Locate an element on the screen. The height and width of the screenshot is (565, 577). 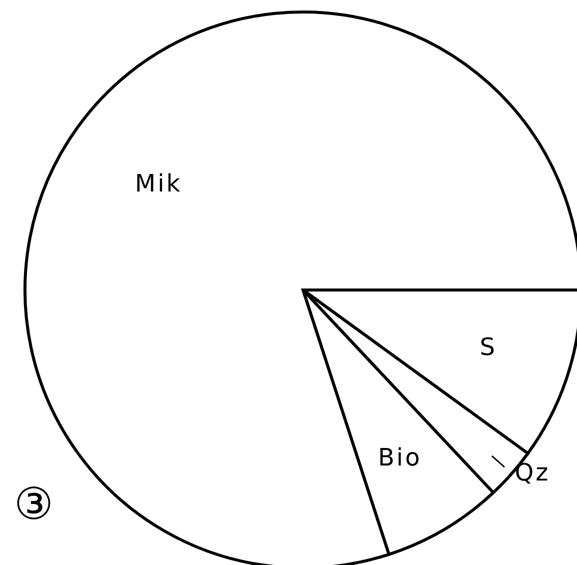
slice-label: S is located at coordinates (488, 346).